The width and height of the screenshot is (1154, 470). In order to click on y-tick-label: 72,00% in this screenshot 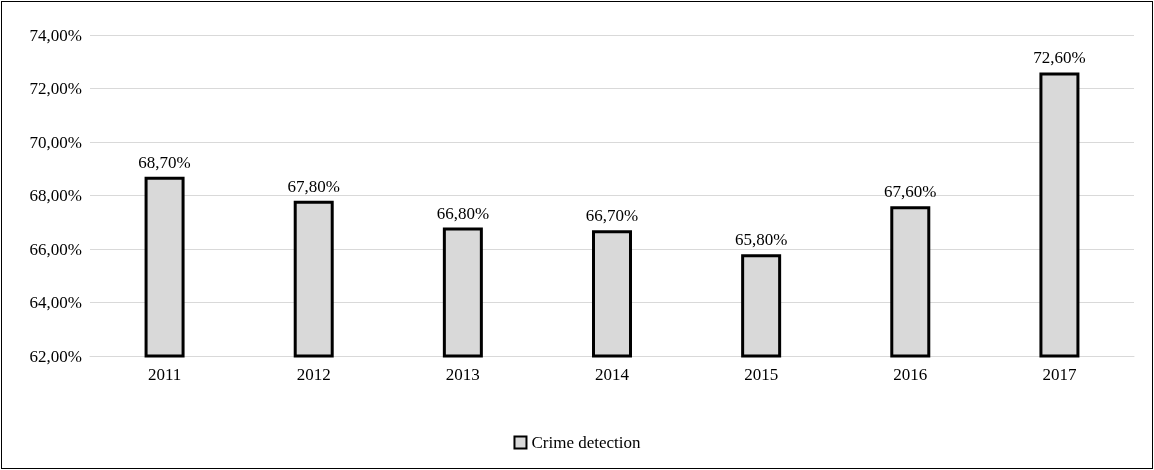, I will do `click(55, 88)`.